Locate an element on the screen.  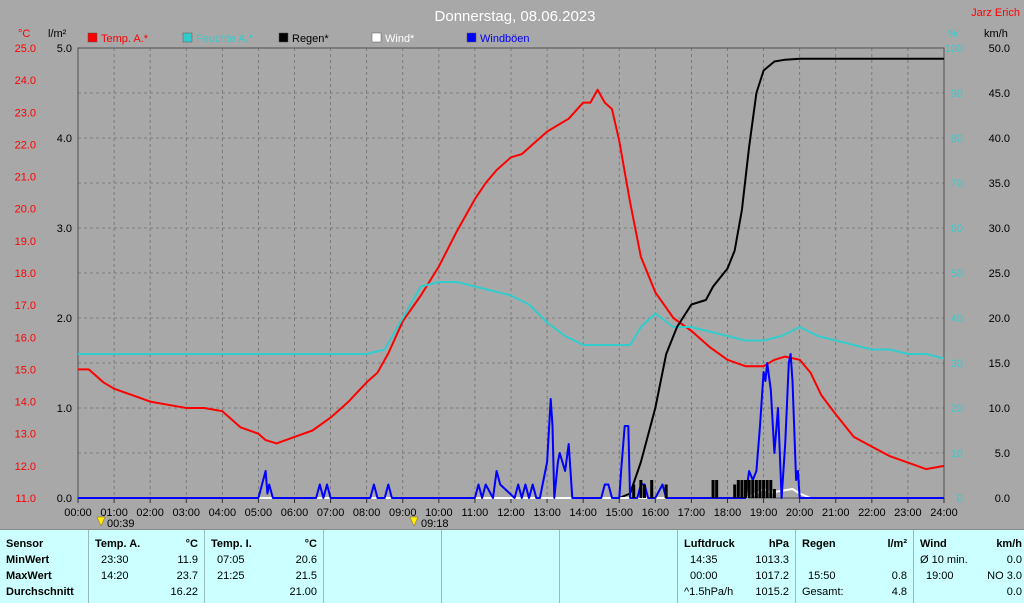
temp-tick-label: 16.0 is located at coordinates (25, 338).